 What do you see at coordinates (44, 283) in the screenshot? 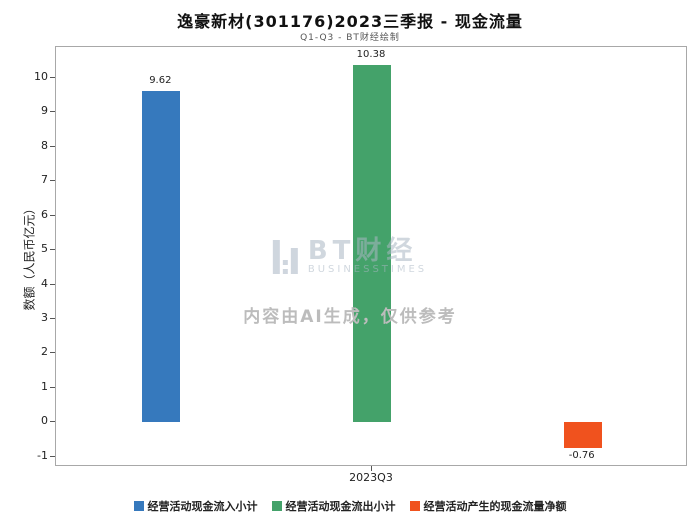
I see `y-tick-label: 4` at bounding box center [44, 283].